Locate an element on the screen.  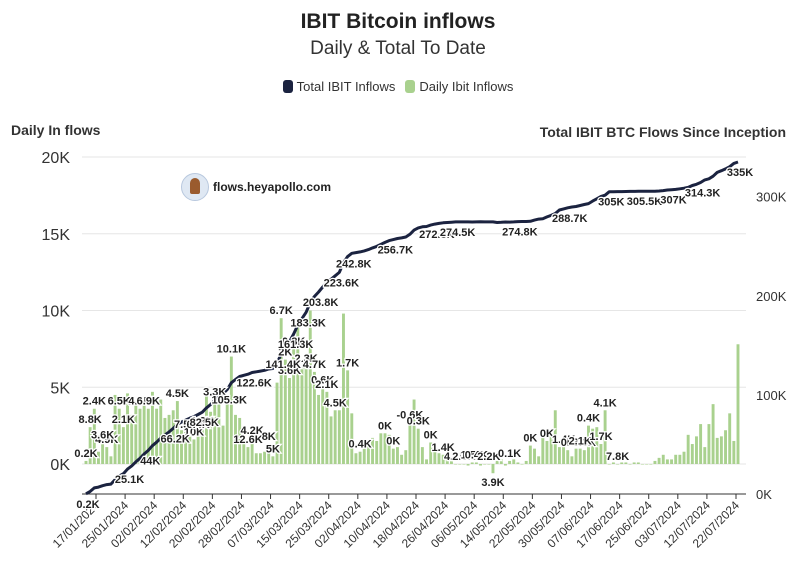
right-axis-title: Total IBIT BTC Flows Since Inception is located at coordinates (662, 132).